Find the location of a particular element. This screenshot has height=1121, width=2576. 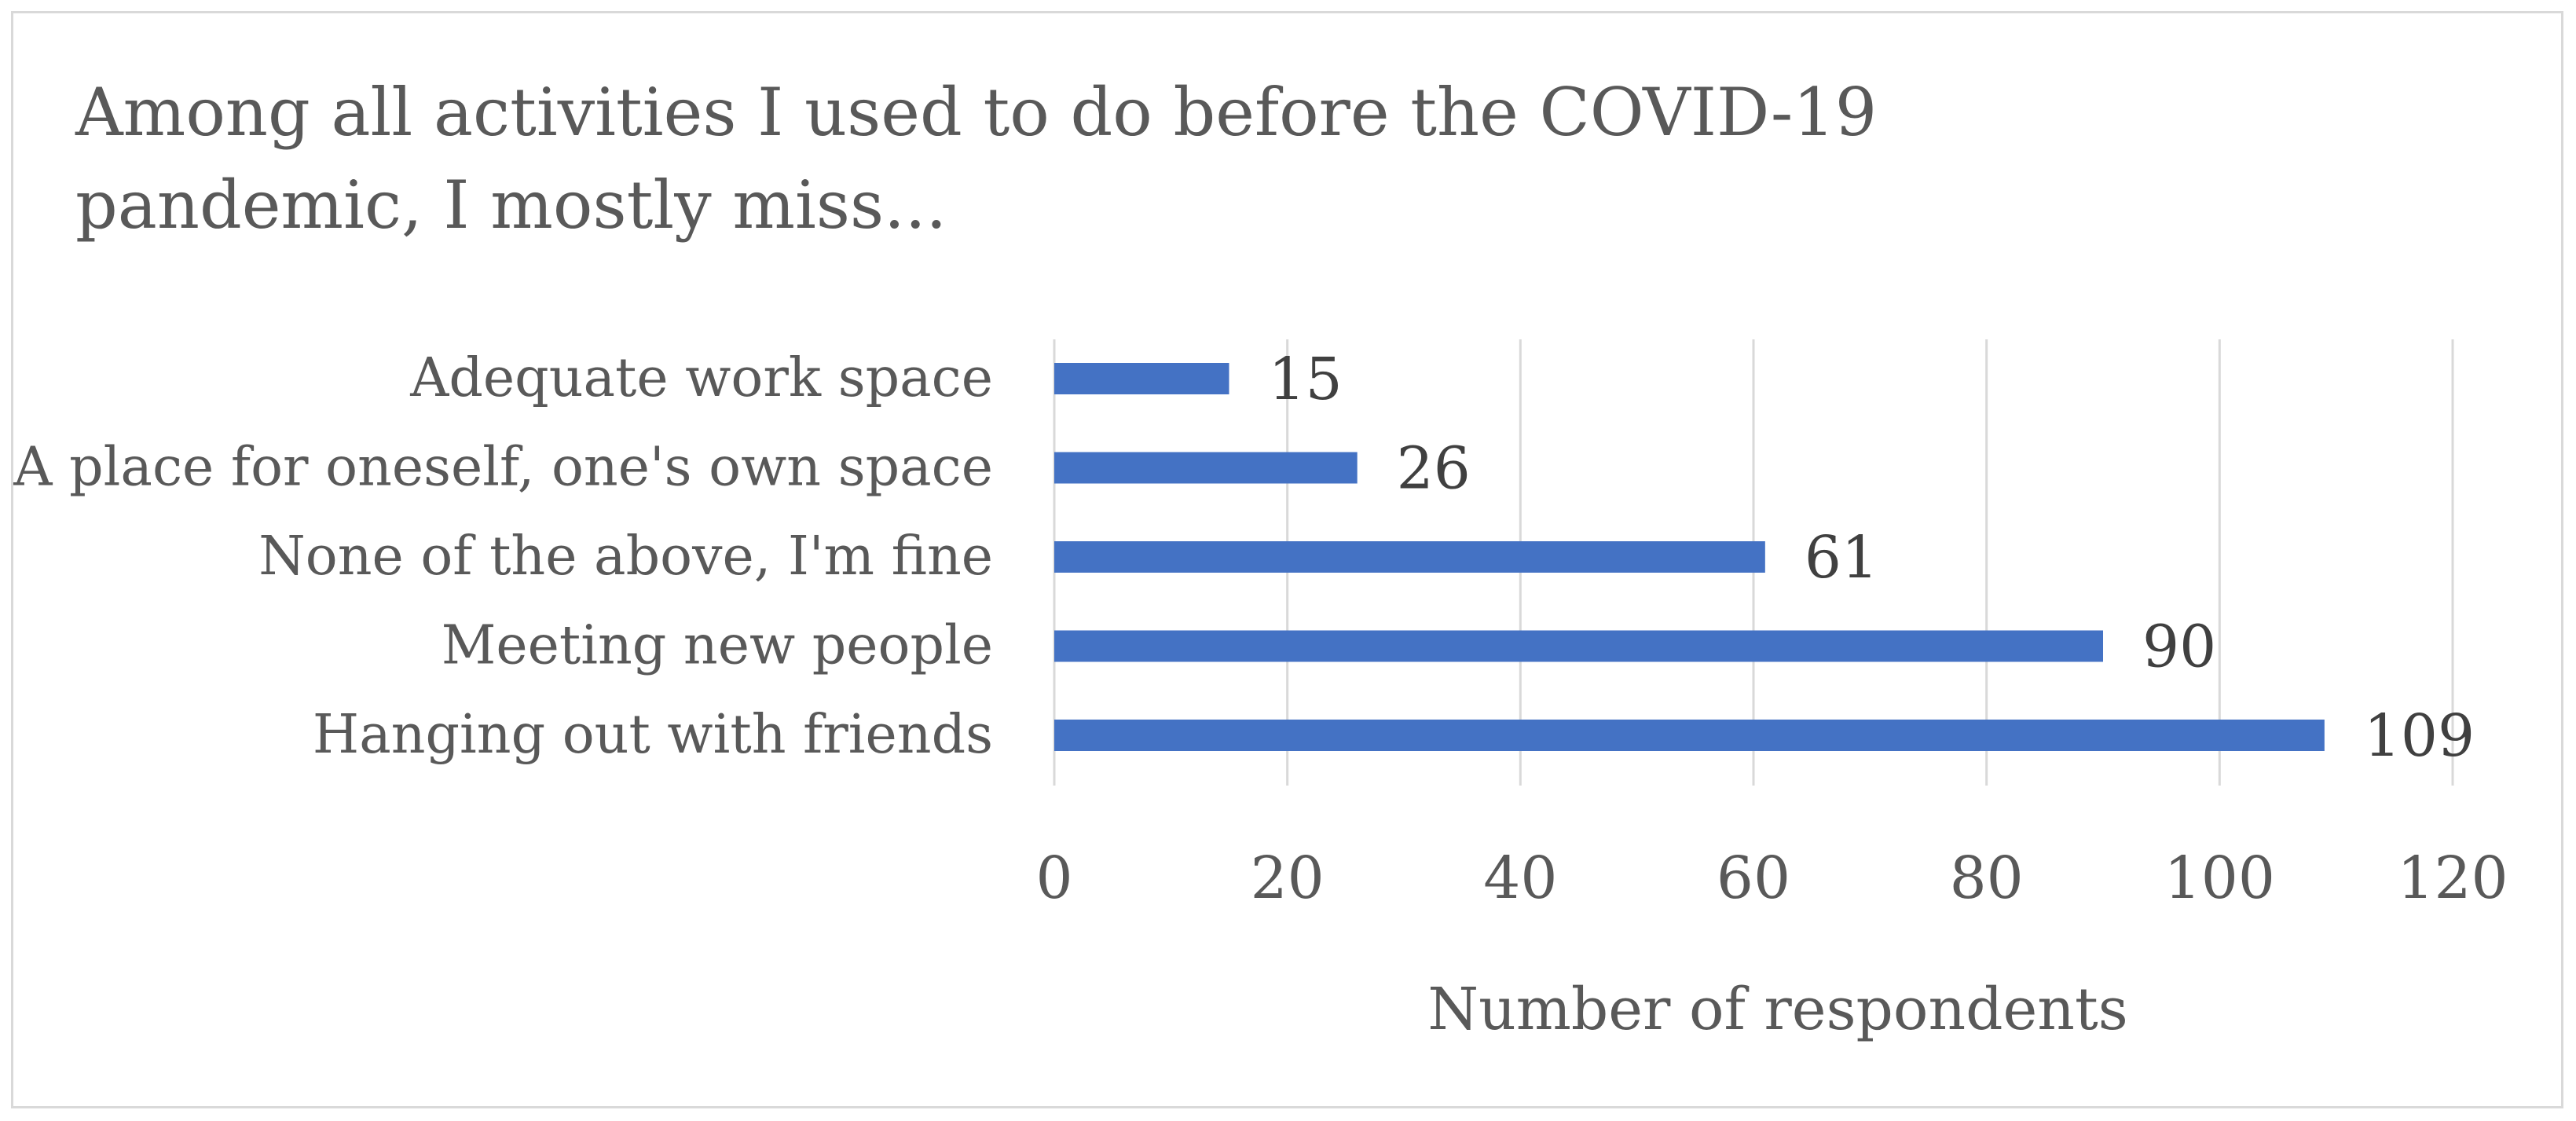

x-axis-title: Number of respondents is located at coordinates (1777, 1009).